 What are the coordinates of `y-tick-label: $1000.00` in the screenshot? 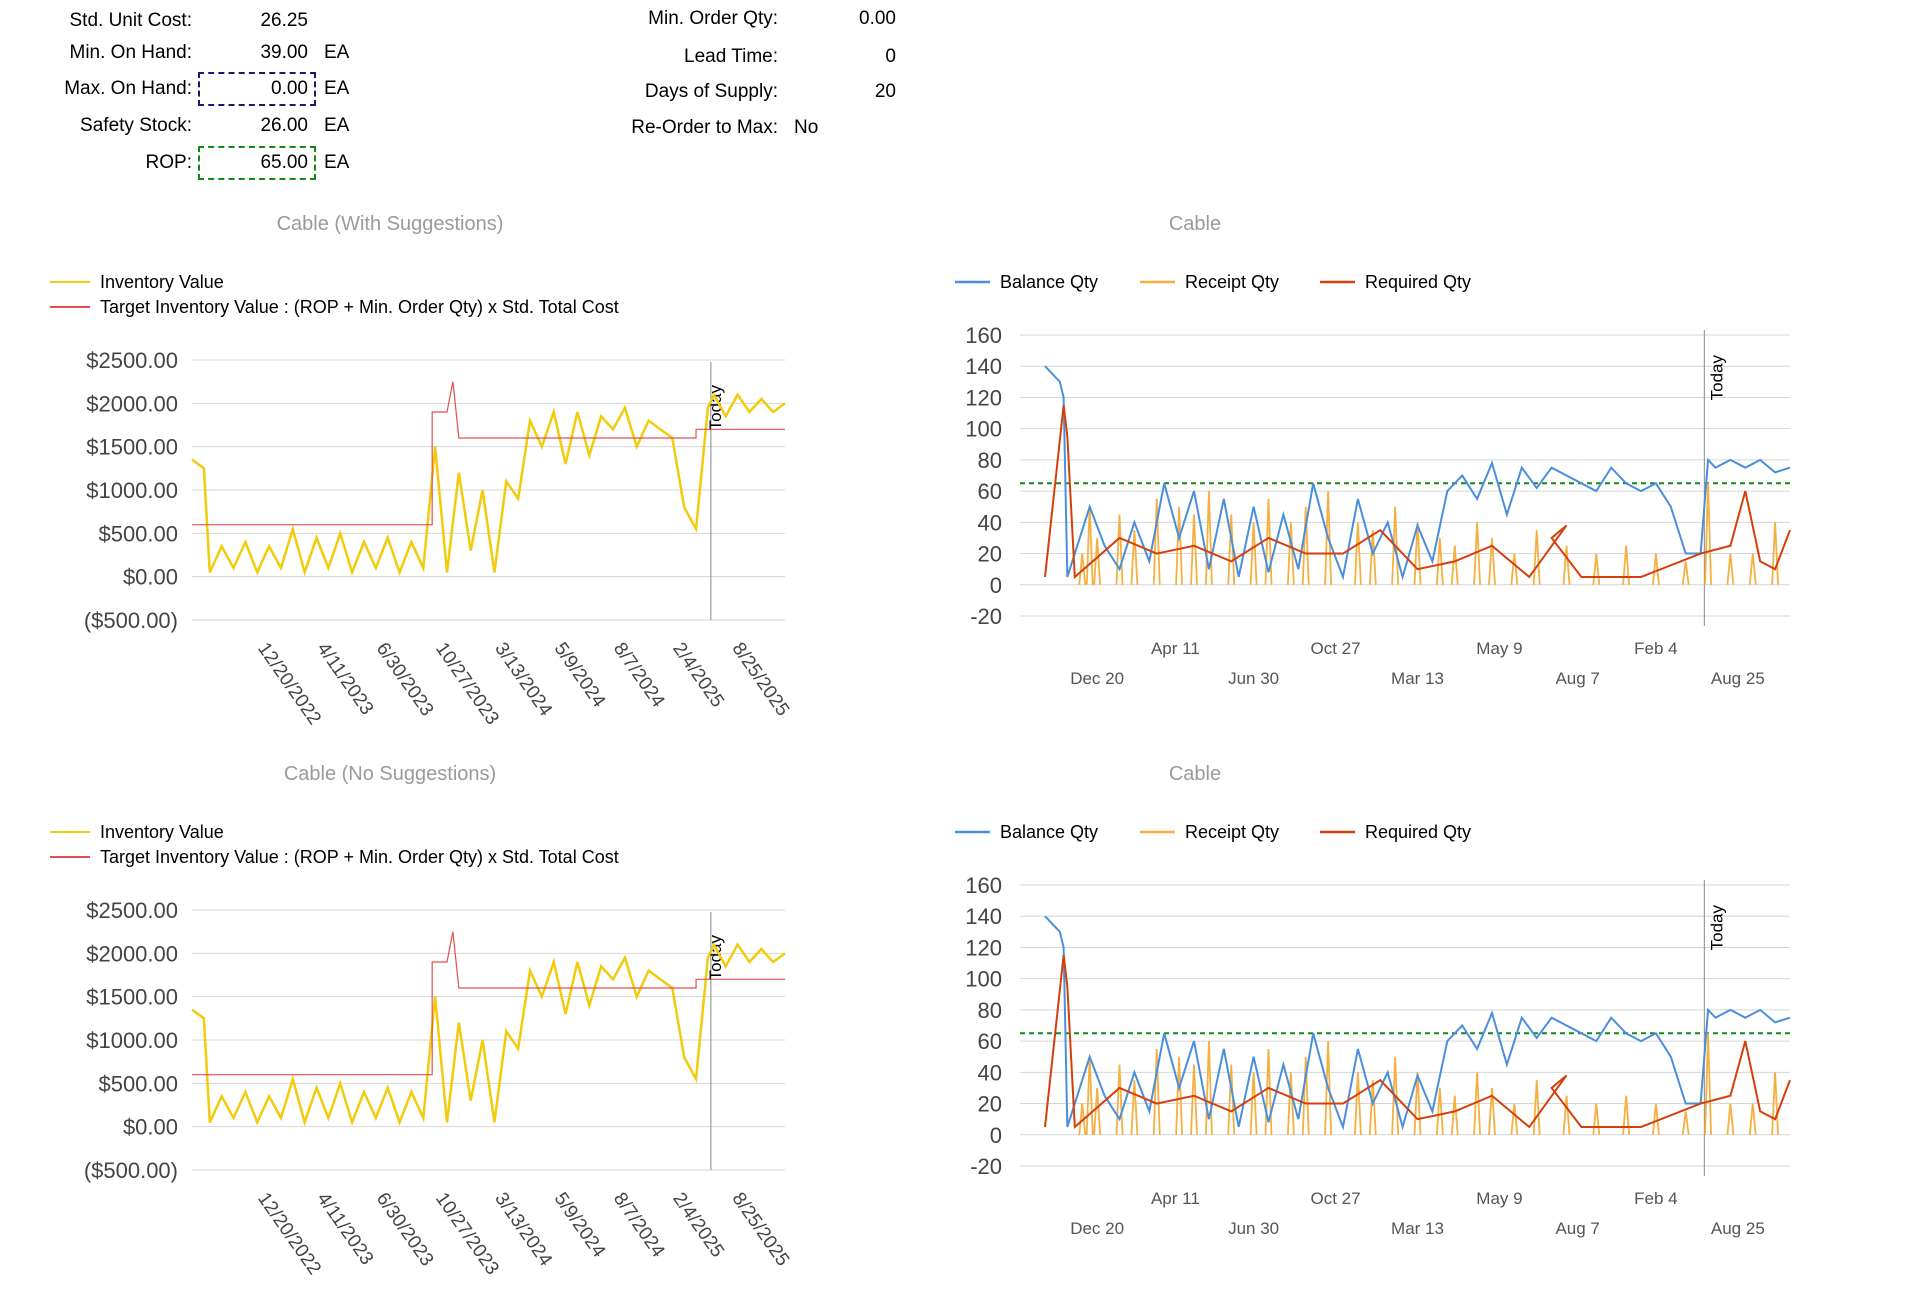 It's located at (132, 490).